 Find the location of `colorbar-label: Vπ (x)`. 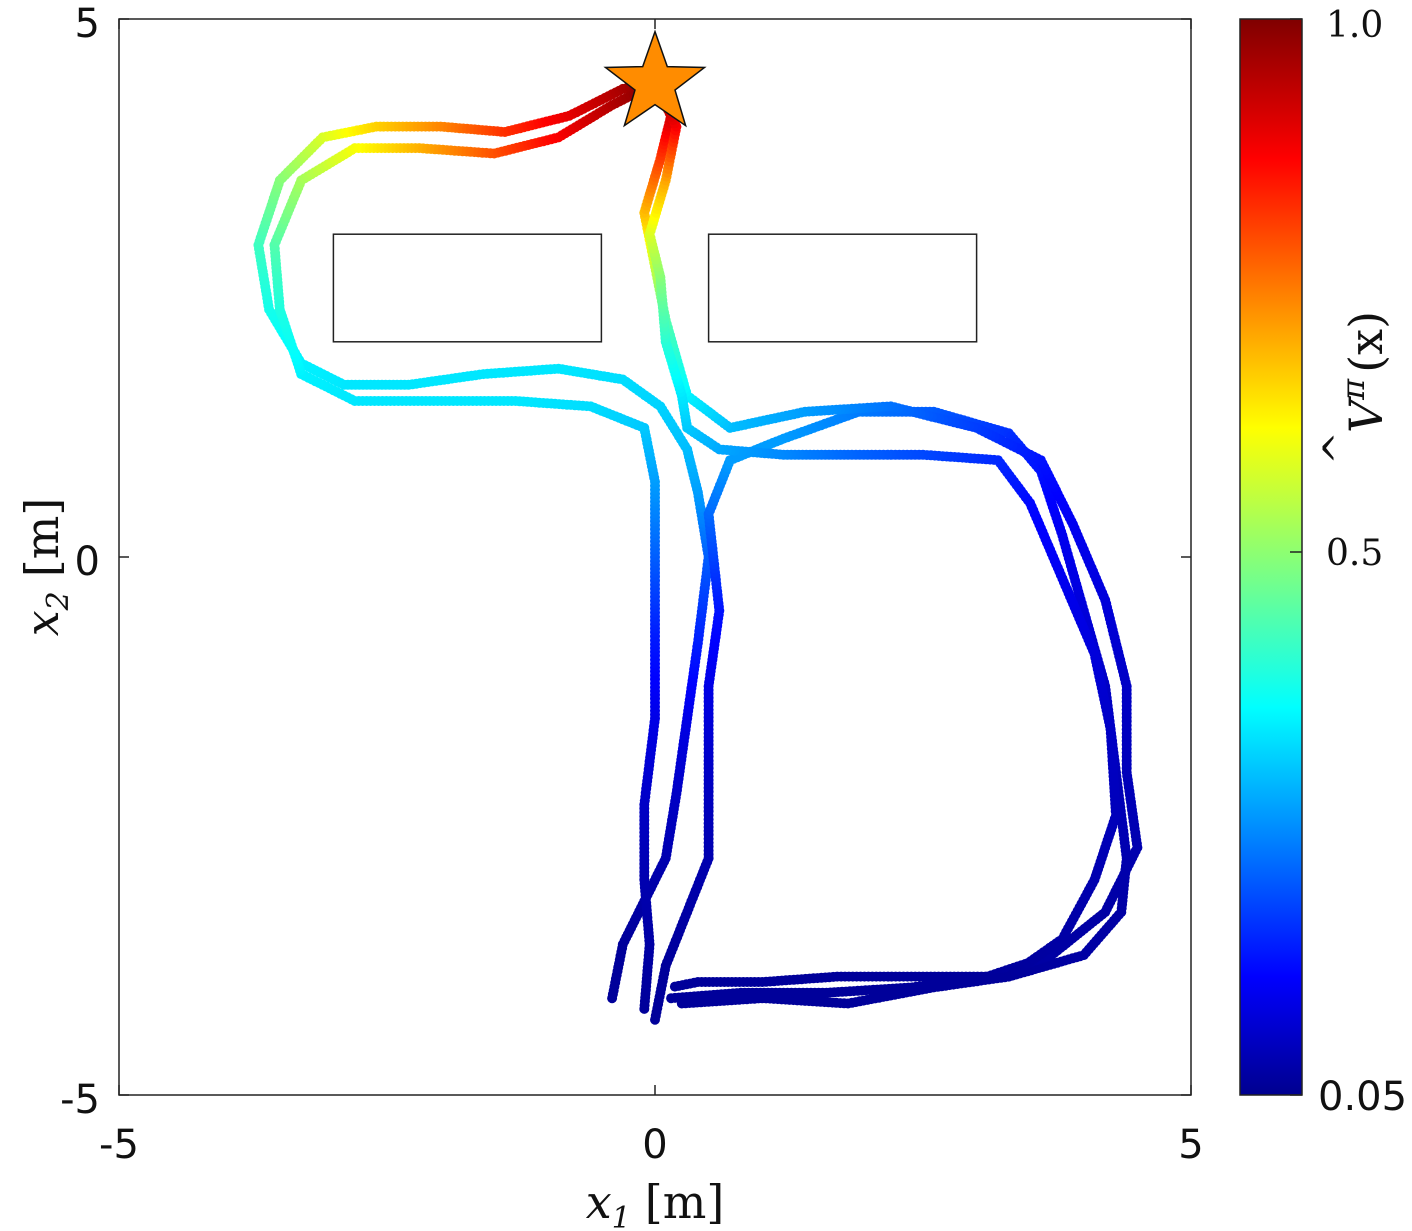

colorbar-label: Vπ (x) is located at coordinates (1363, 372).